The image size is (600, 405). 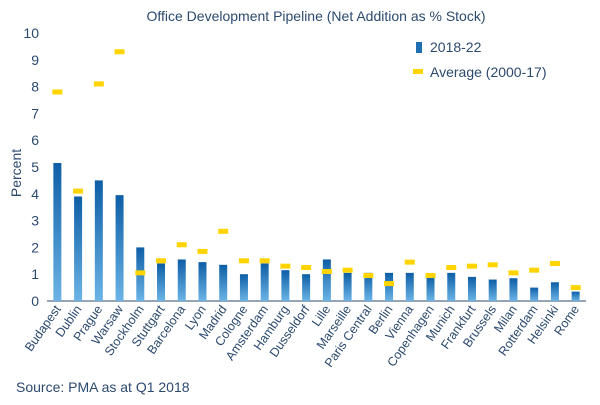 I want to click on bar-hamburg, so click(x=285, y=285).